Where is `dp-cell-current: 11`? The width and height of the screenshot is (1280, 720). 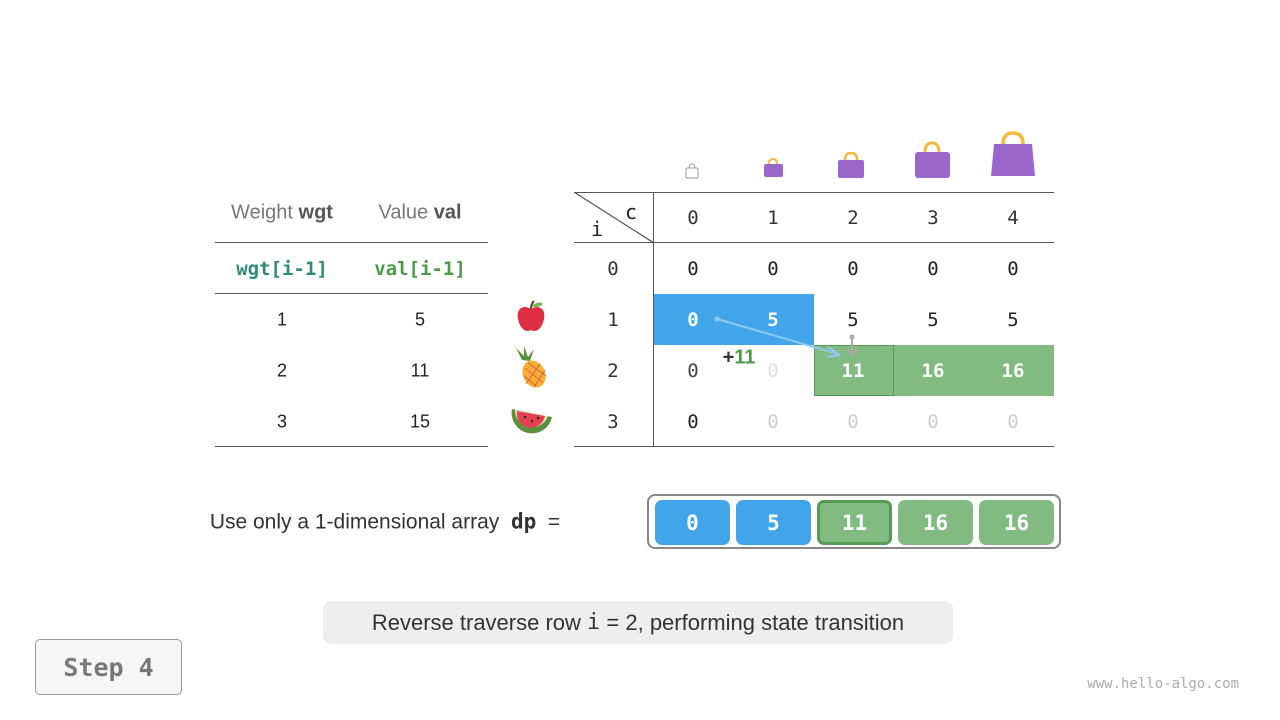
dp-cell-current: 11 is located at coordinates (854, 522).